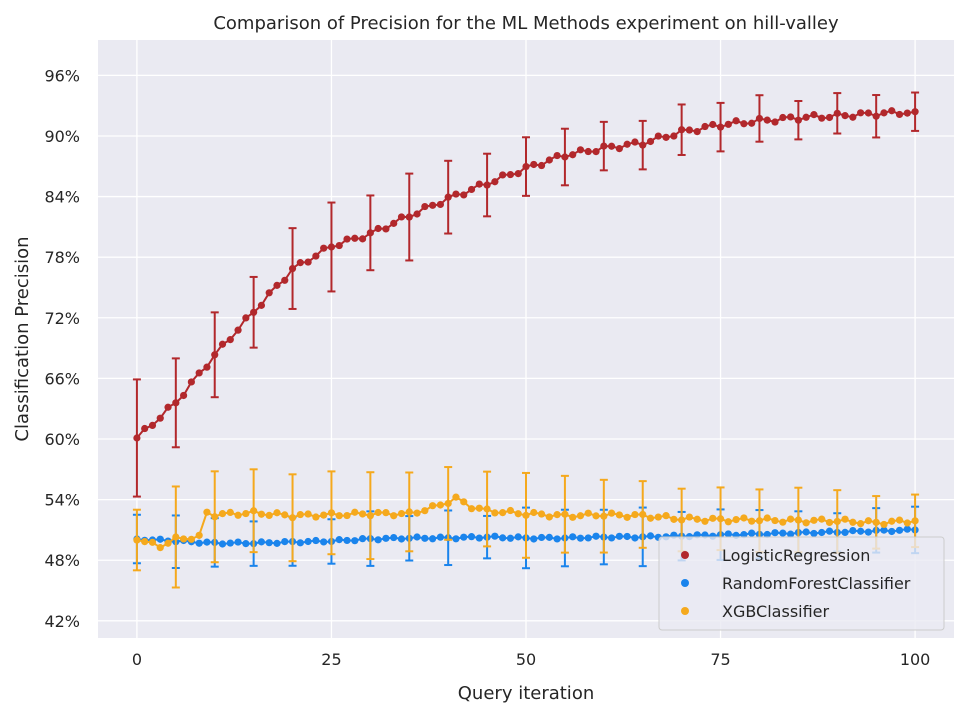  I want to click on series-XGBClassifier, so click(526, 527).